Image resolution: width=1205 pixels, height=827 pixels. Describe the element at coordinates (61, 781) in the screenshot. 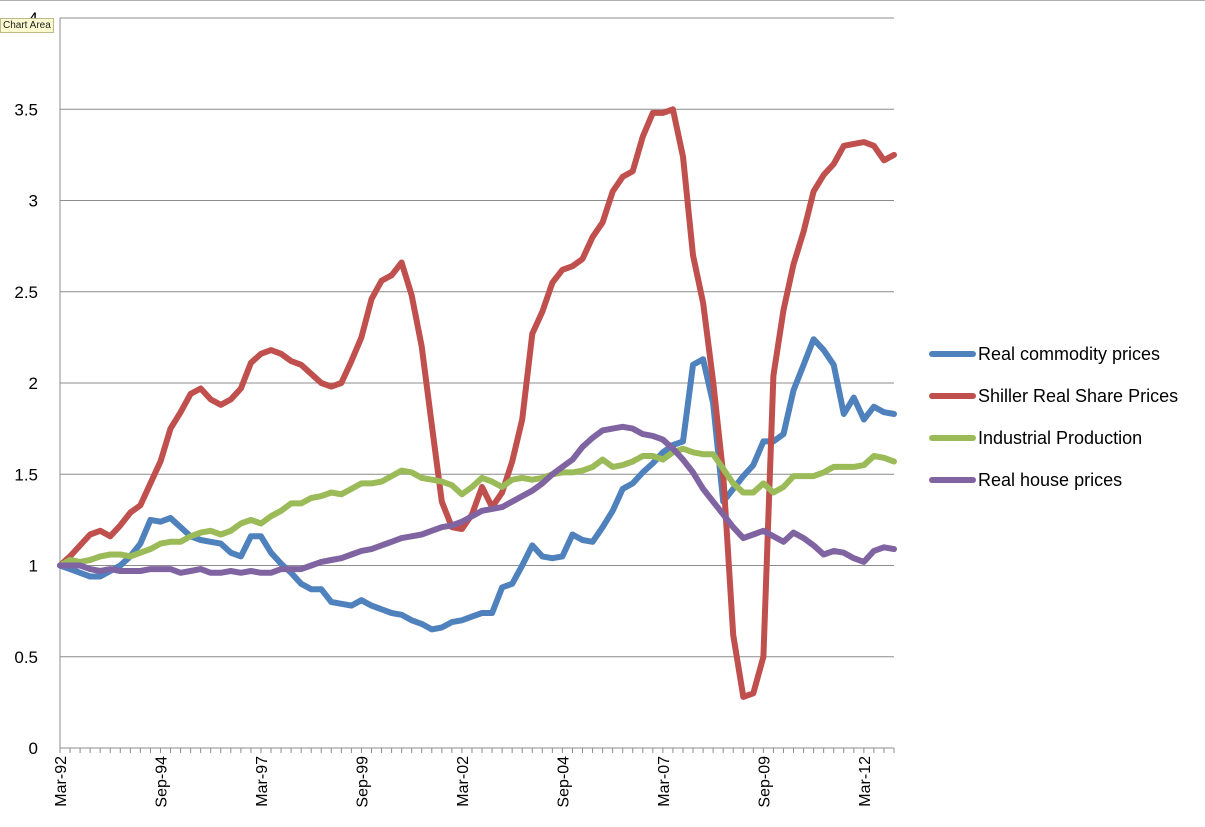

I see `x-tick-label: Mar-92` at that location.